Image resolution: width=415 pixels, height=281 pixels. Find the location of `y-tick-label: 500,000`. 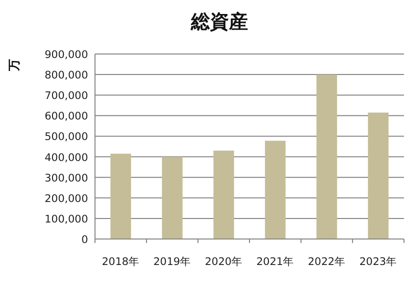

y-tick-label: 500,000 is located at coordinates (66, 137).